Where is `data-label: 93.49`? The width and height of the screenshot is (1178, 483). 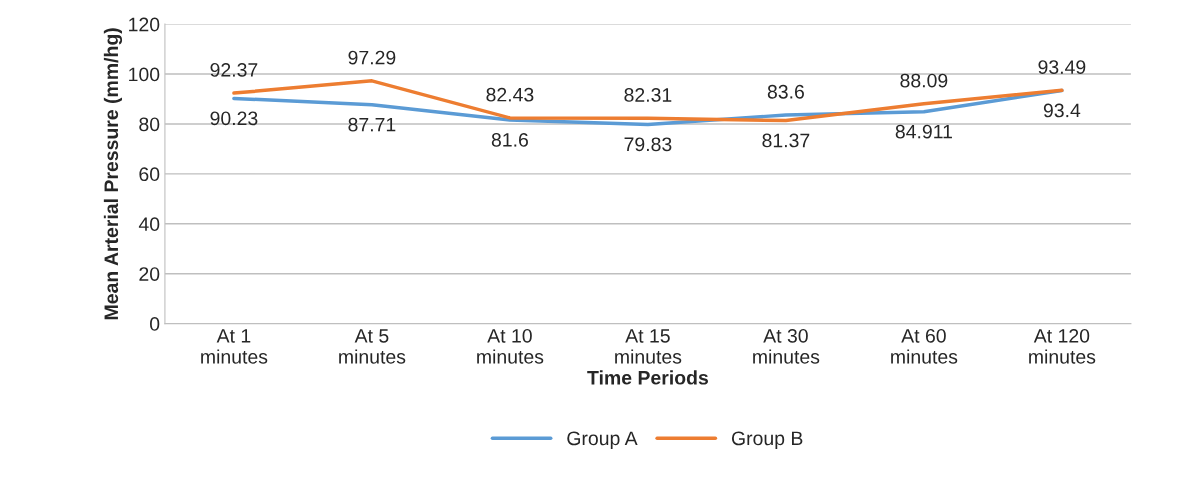 data-label: 93.49 is located at coordinates (1062, 67).